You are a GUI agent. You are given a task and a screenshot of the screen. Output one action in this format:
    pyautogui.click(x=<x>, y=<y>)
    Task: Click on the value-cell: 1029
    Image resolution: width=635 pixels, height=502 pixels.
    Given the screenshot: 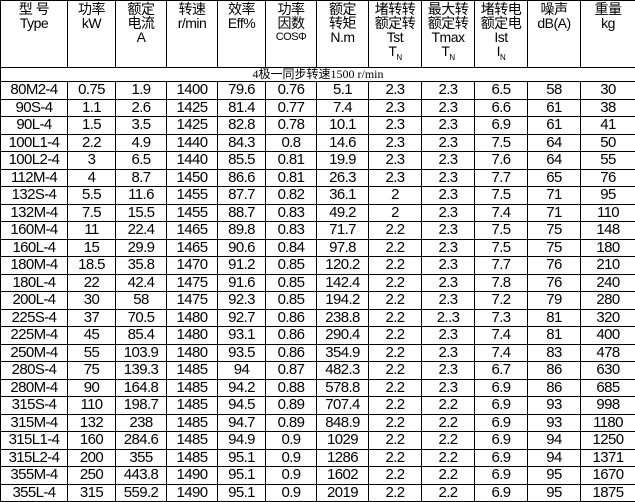 What is the action you would take?
    pyautogui.click(x=343, y=441)
    